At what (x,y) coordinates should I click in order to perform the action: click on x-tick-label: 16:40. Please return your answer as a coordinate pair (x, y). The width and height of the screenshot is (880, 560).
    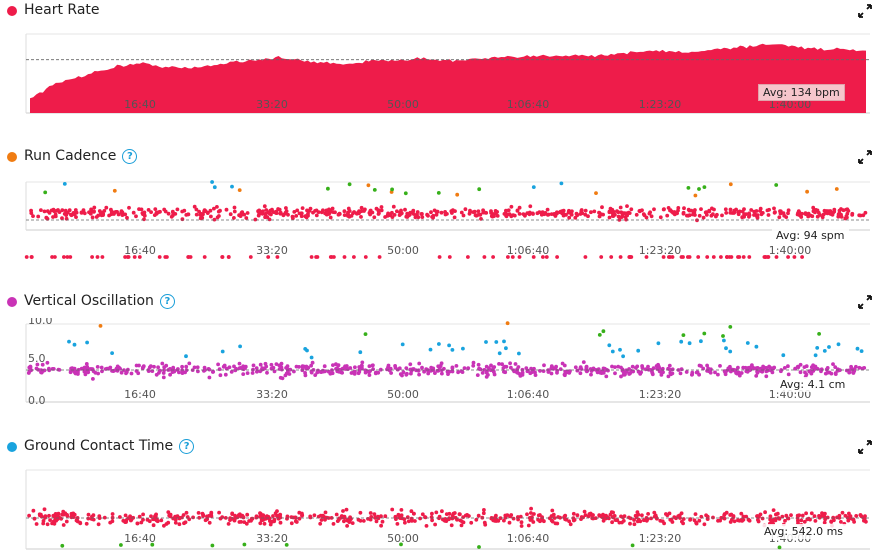
    Looking at the image, I should click on (140, 104).